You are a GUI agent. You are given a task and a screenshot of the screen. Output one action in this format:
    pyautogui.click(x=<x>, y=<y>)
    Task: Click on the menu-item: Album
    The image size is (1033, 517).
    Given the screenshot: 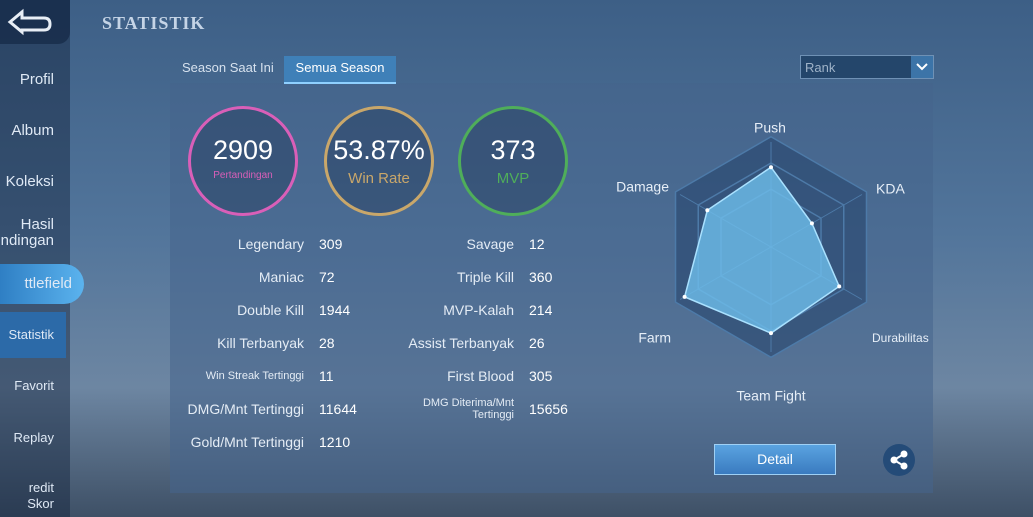 What is the action you would take?
    pyautogui.click(x=32, y=130)
    